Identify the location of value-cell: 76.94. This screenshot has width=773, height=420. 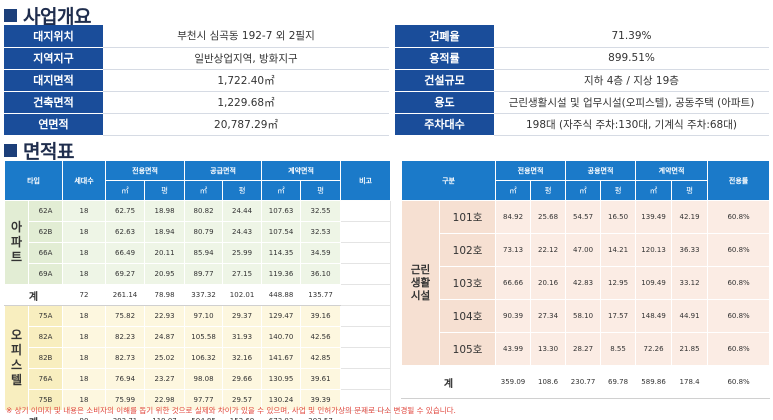
(125, 379).